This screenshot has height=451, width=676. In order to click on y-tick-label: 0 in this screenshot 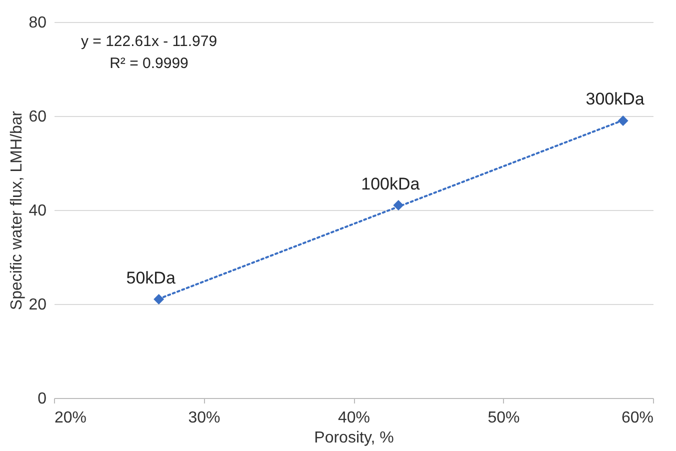, I will do `click(42, 399)`.